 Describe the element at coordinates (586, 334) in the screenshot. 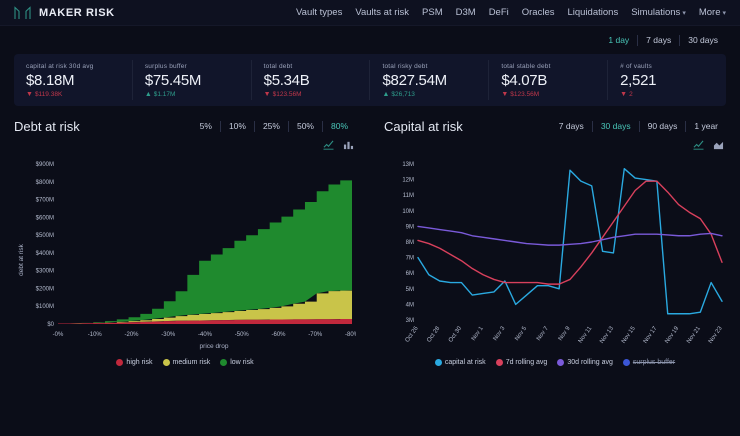

I see `svg-text: Nov 11` at that location.